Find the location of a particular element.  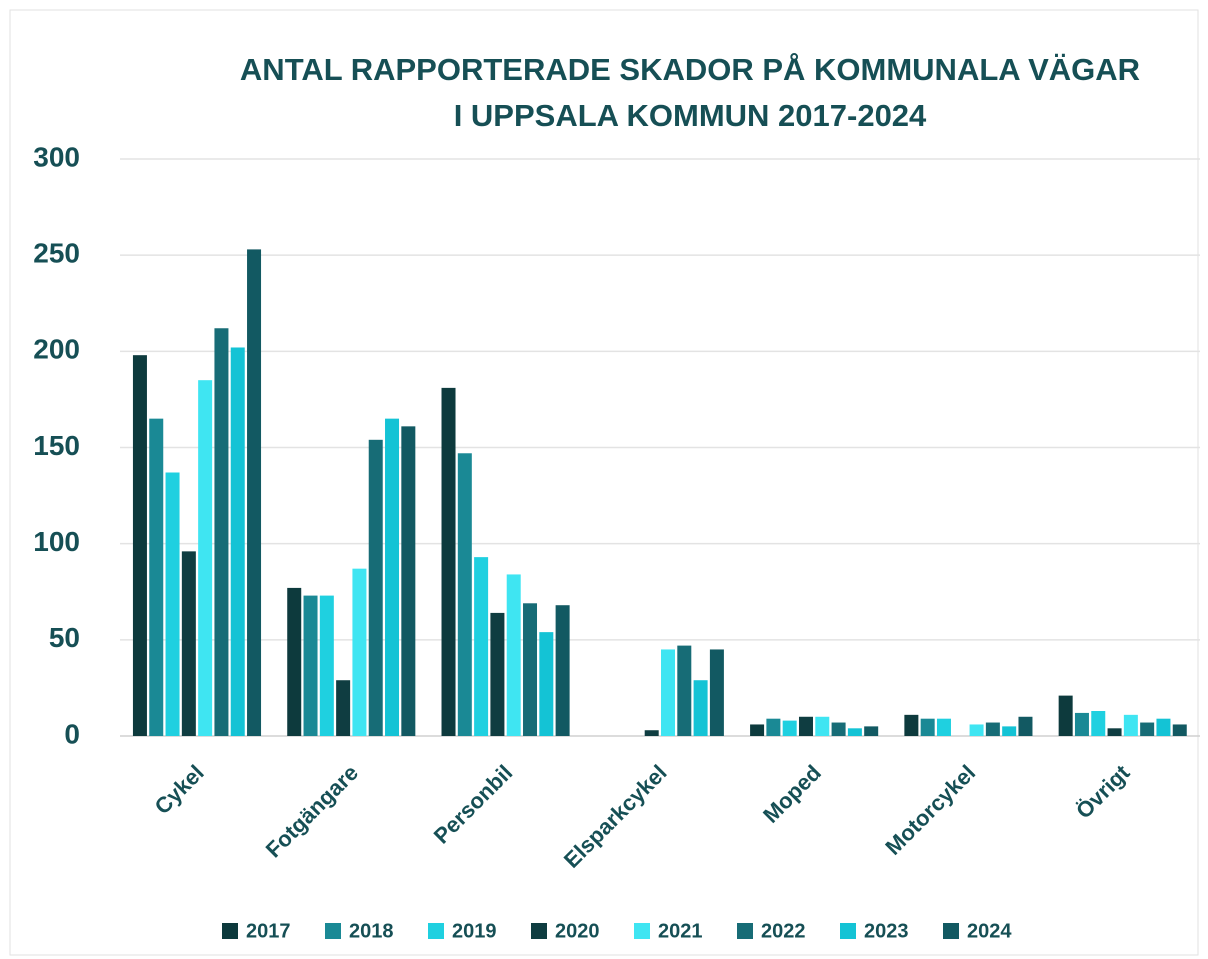

y-tick-label: 150 is located at coordinates (56, 445).